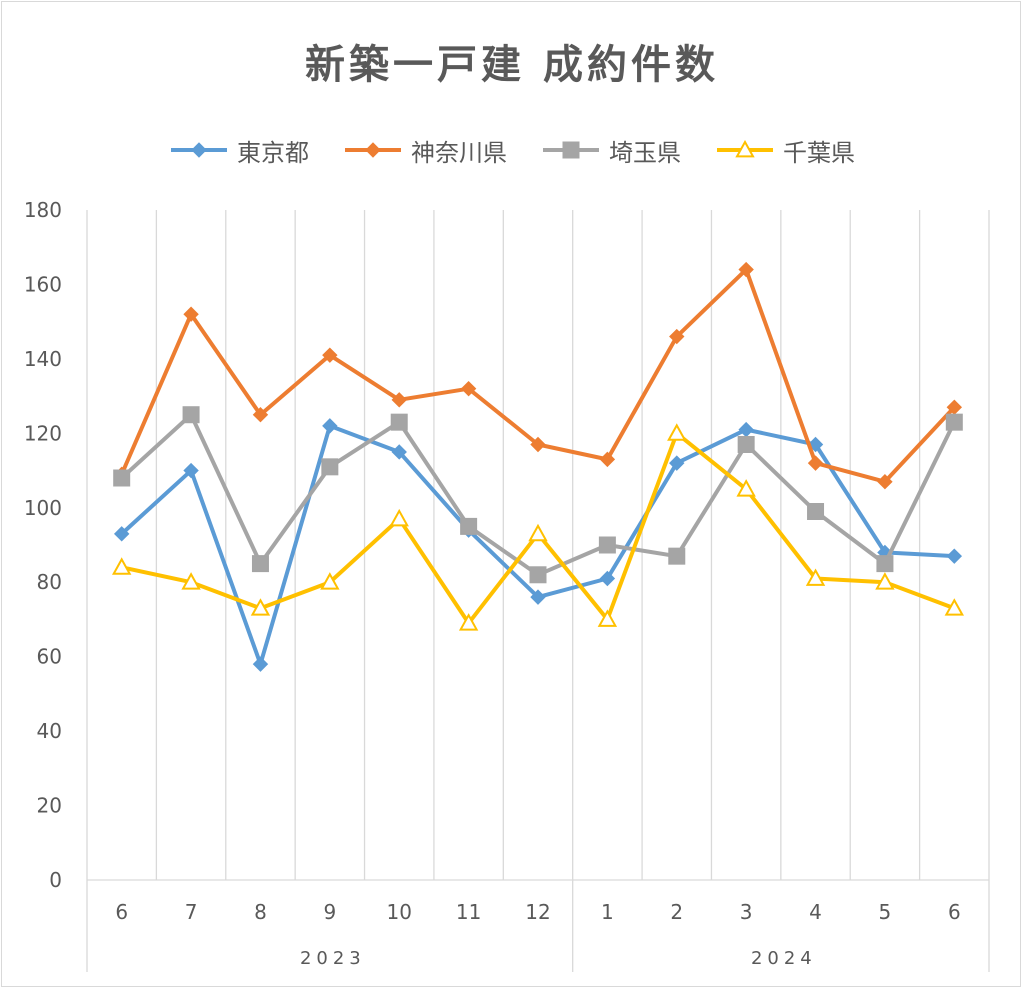 This screenshot has width=1024, height=990. I want to click on year-label: 2024, so click(784, 958).